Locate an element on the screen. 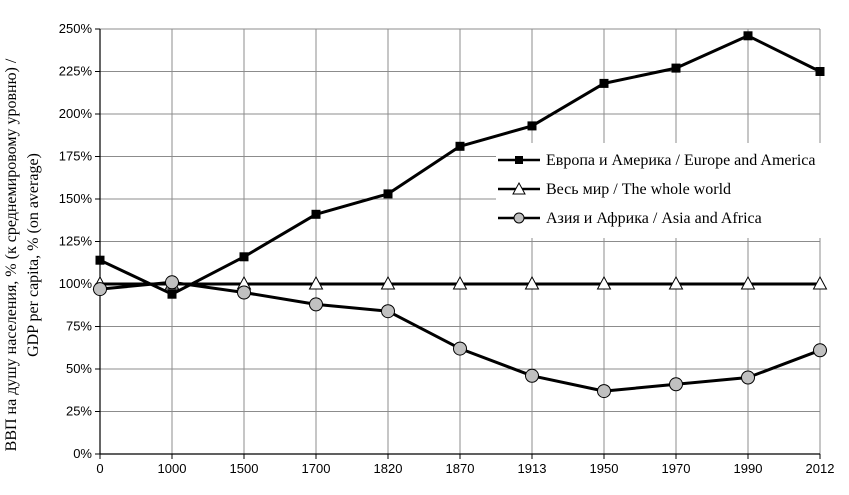 The width and height of the screenshot is (849, 495). legend-triangle-marker is located at coordinates (519, 188).